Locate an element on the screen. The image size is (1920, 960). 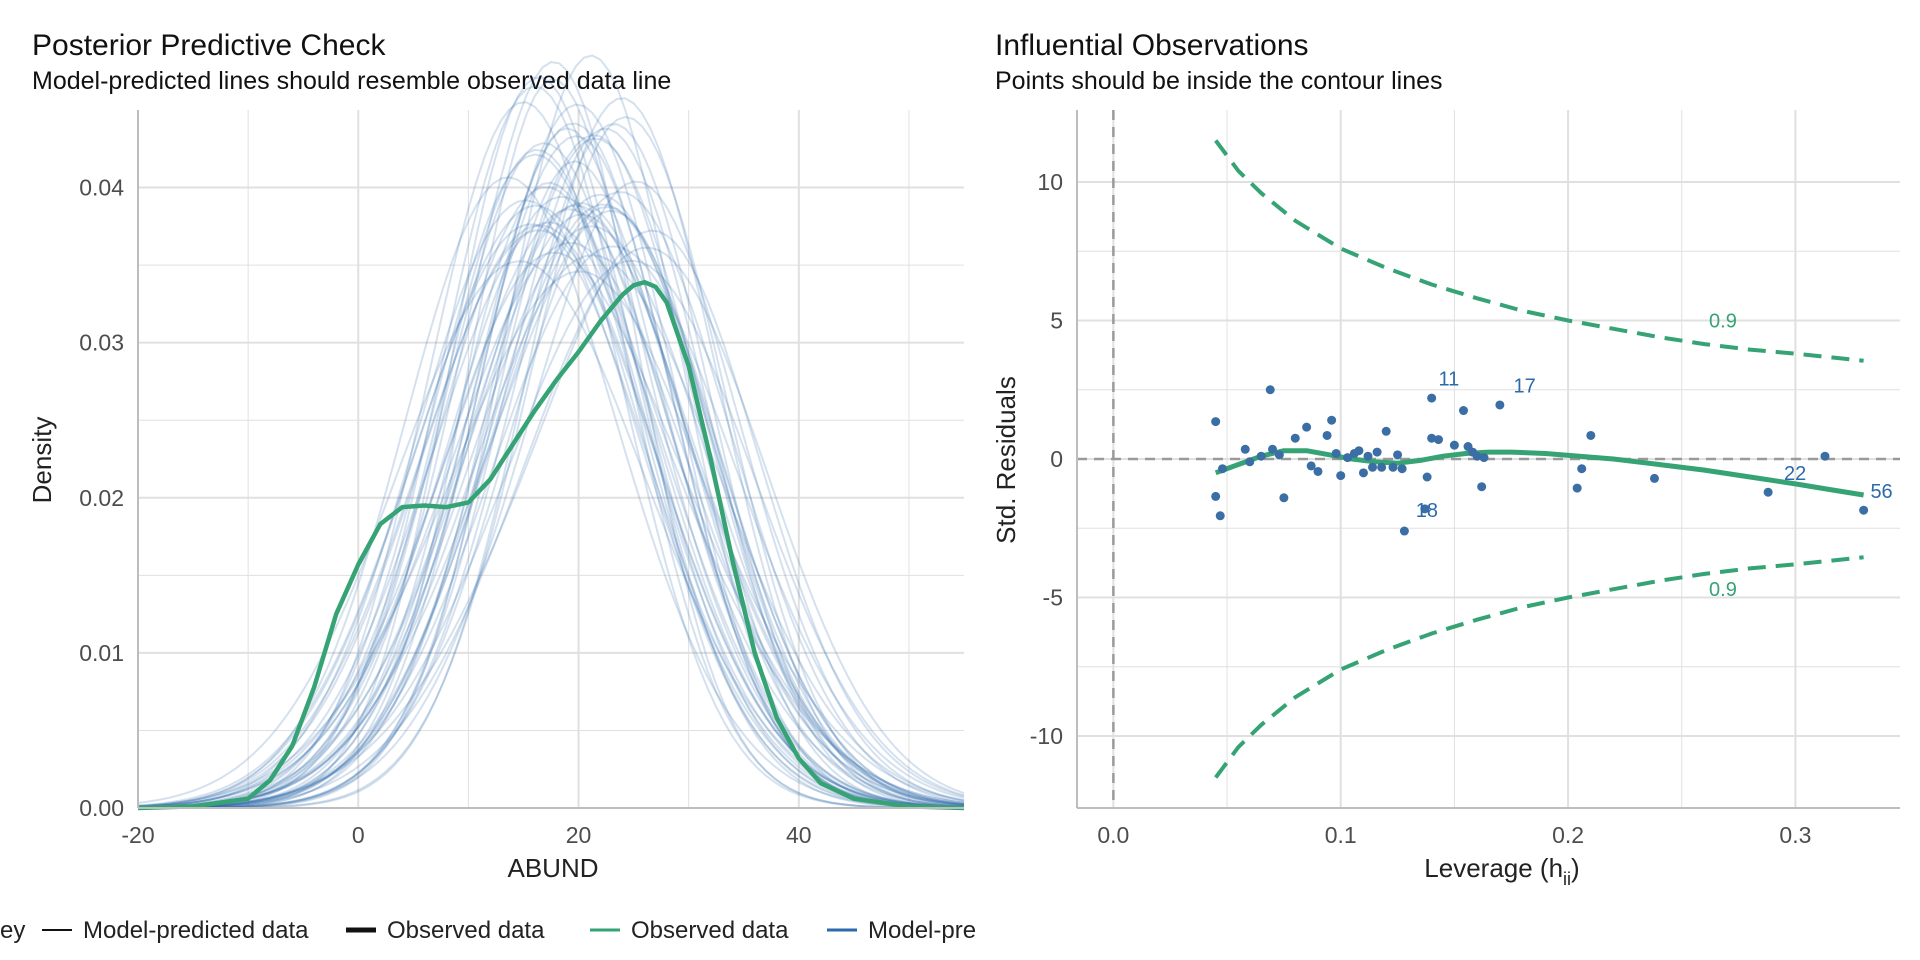
contour-label: 0.9 is located at coordinates (1723, 322).